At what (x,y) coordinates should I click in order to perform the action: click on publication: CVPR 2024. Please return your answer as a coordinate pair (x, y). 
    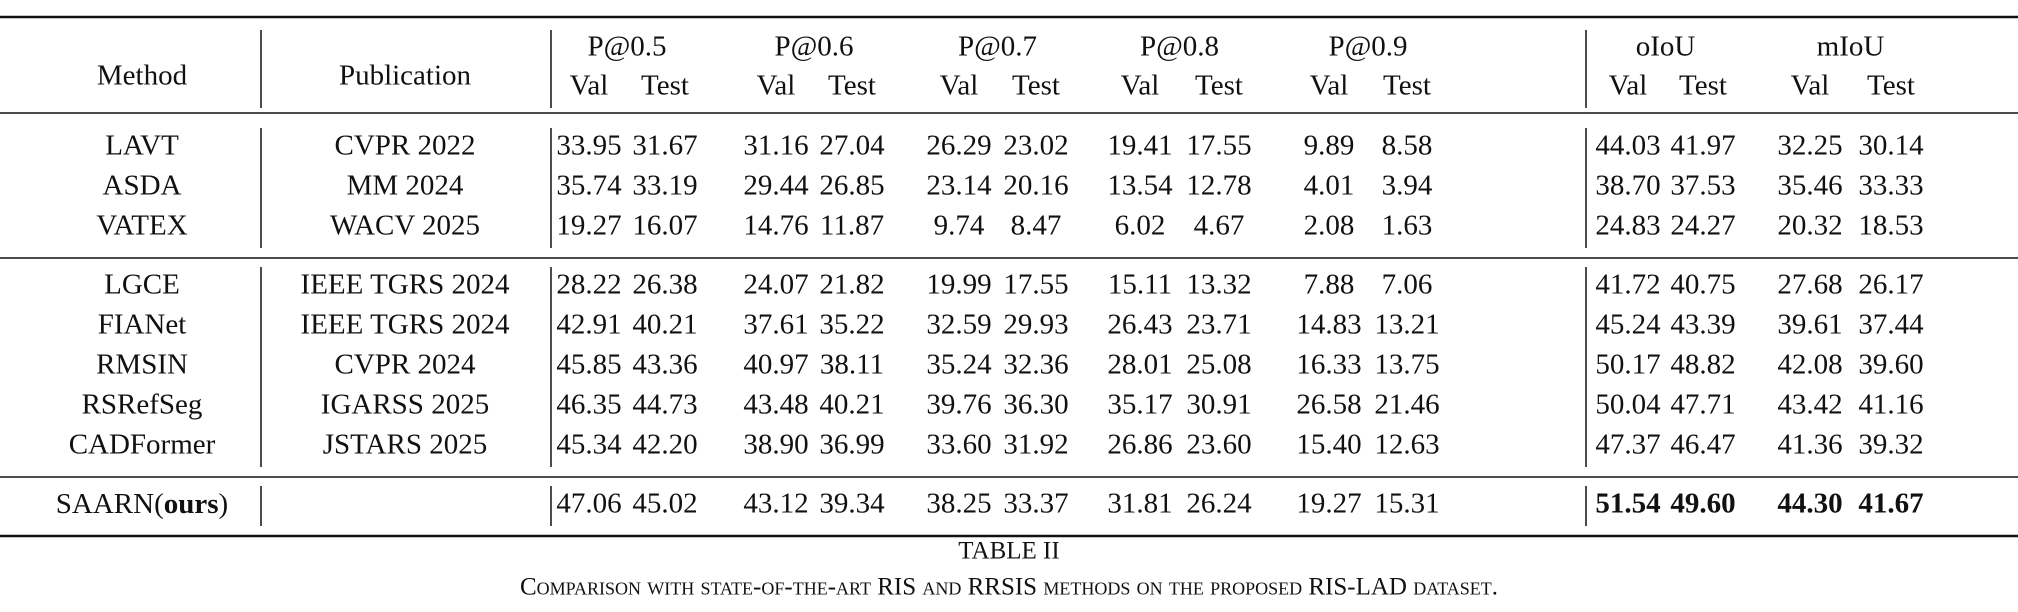
    Looking at the image, I should click on (405, 365).